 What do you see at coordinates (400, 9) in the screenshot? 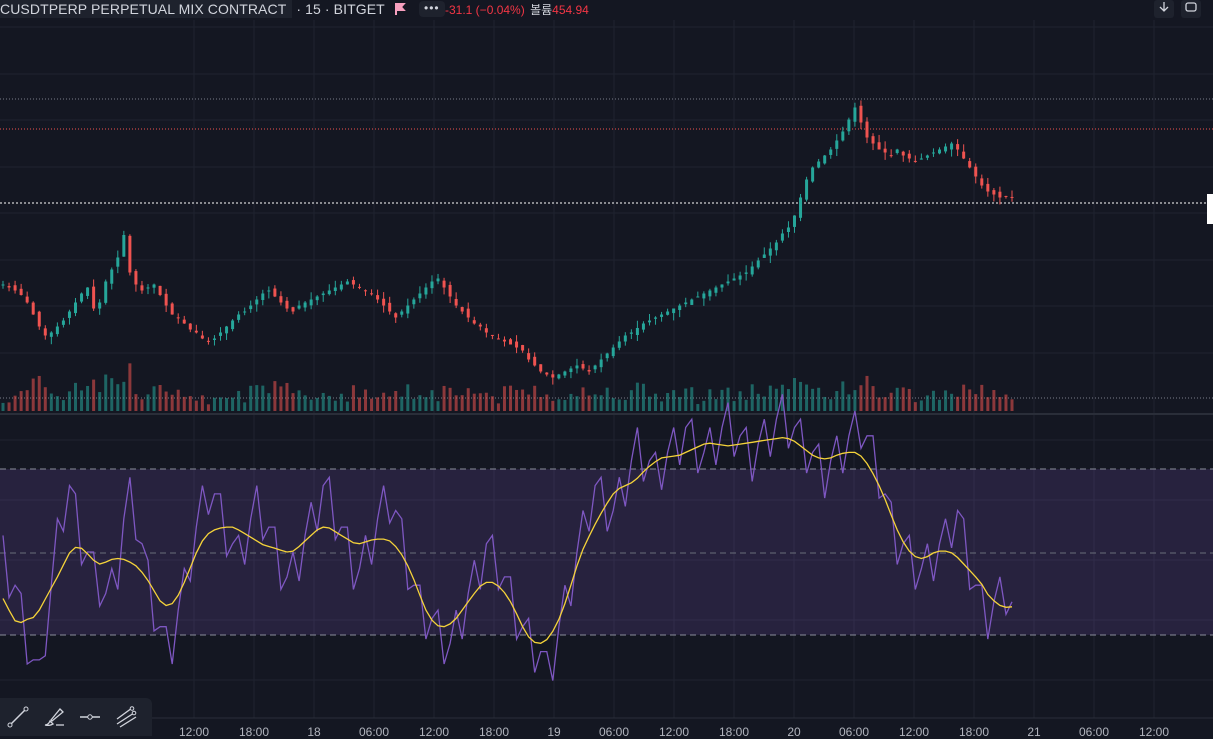
I see `flag-icon` at bounding box center [400, 9].